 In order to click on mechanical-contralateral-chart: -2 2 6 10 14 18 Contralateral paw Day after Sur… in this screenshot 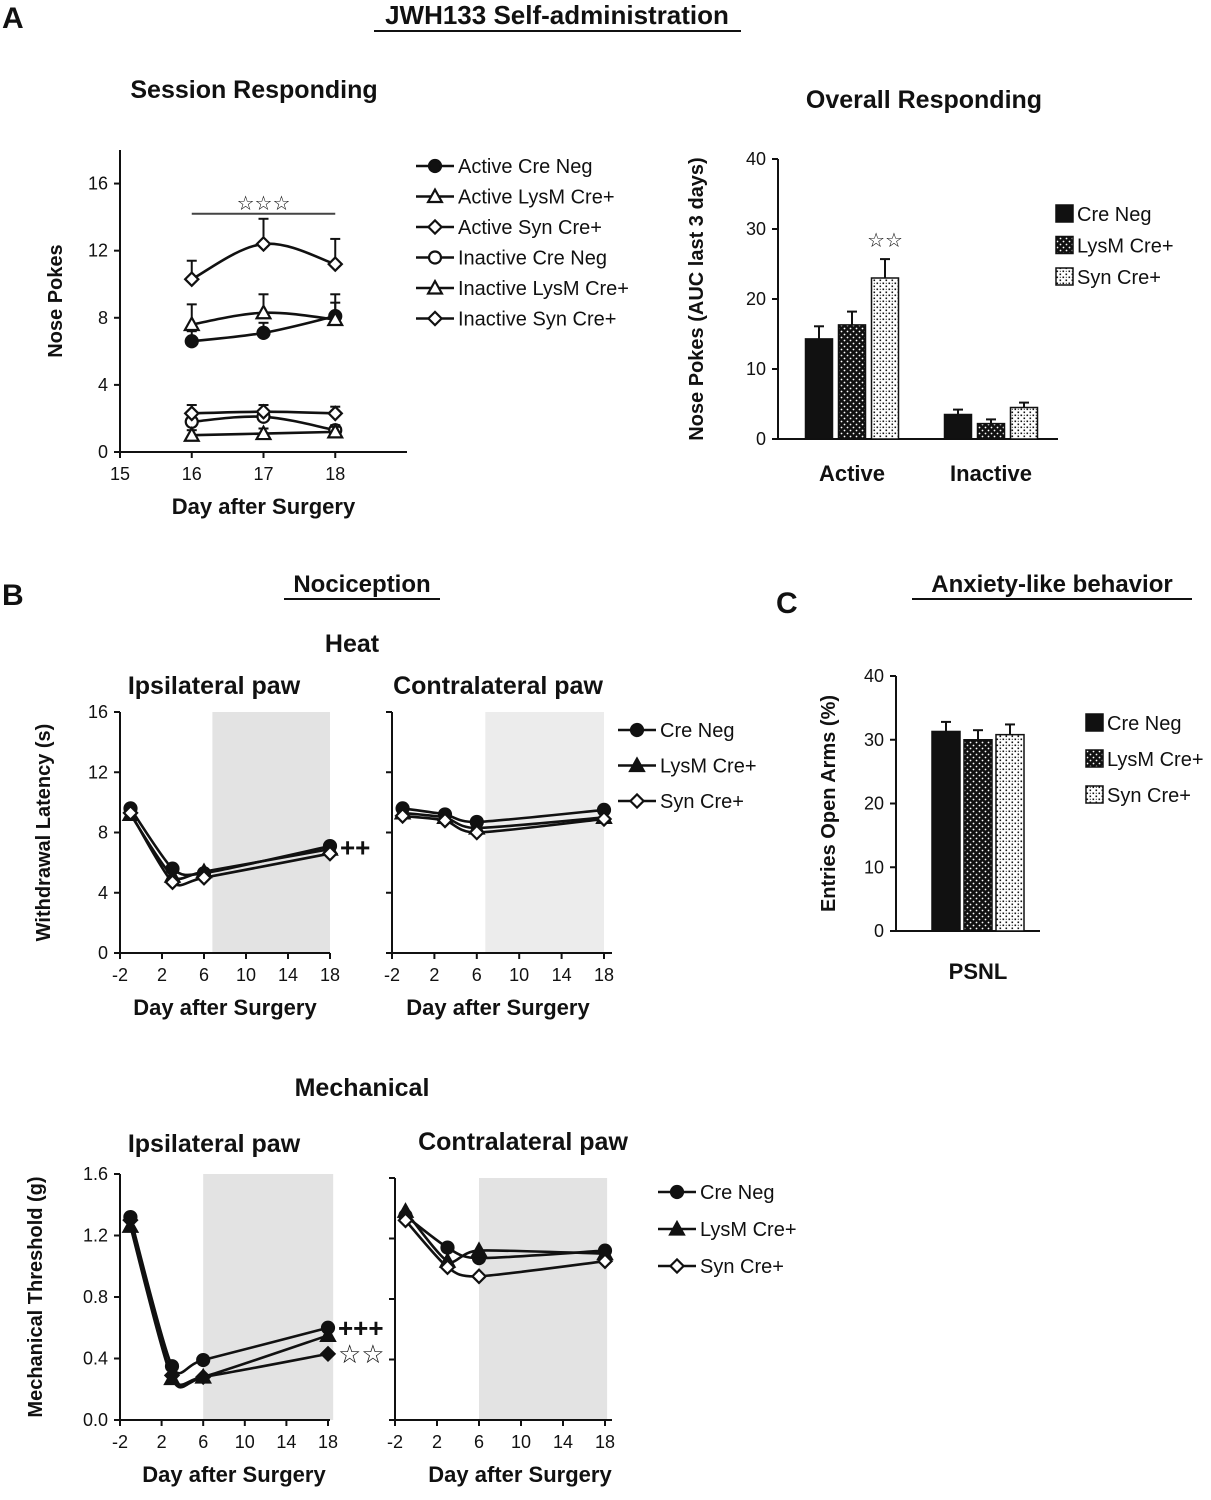, I will do `click(592, 1307)`.